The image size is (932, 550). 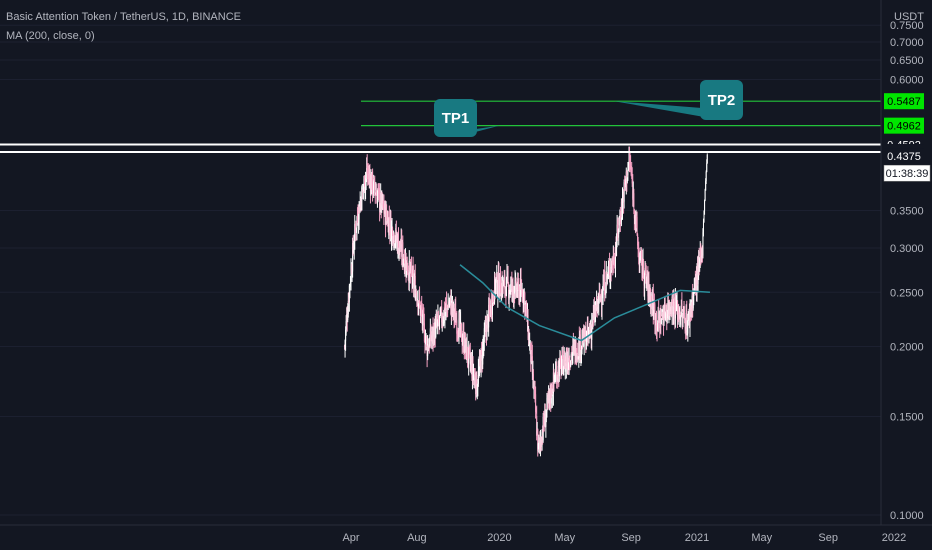 What do you see at coordinates (588, 108) in the screenshot?
I see `callouts: TP1 TP2` at bounding box center [588, 108].